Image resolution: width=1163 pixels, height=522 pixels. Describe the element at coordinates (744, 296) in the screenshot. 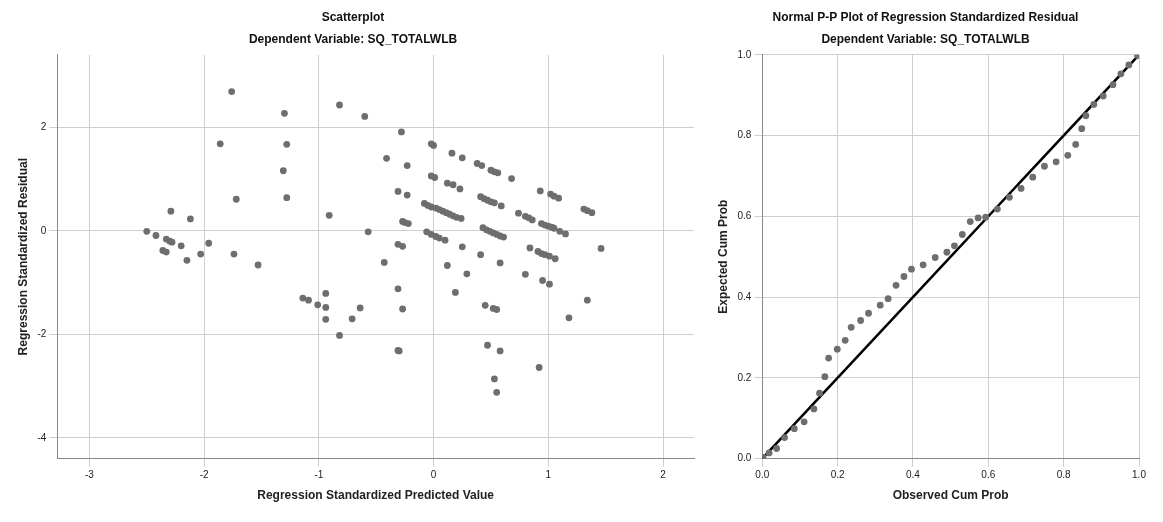

I see `y-tick-label: 0.4` at that location.